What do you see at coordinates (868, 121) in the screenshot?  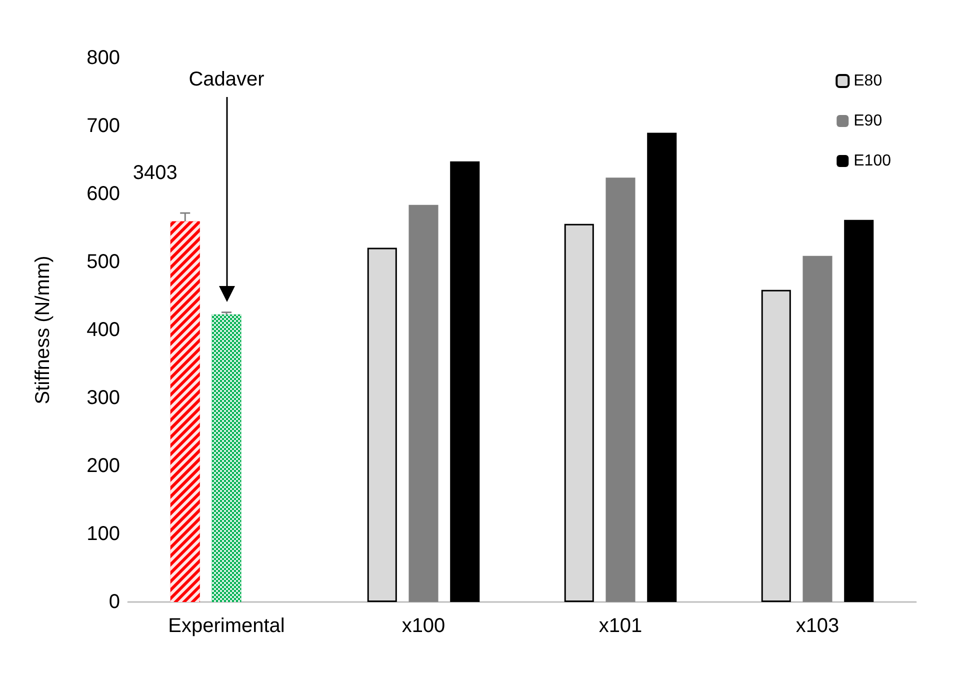 I see `legend-label: E90` at bounding box center [868, 121].